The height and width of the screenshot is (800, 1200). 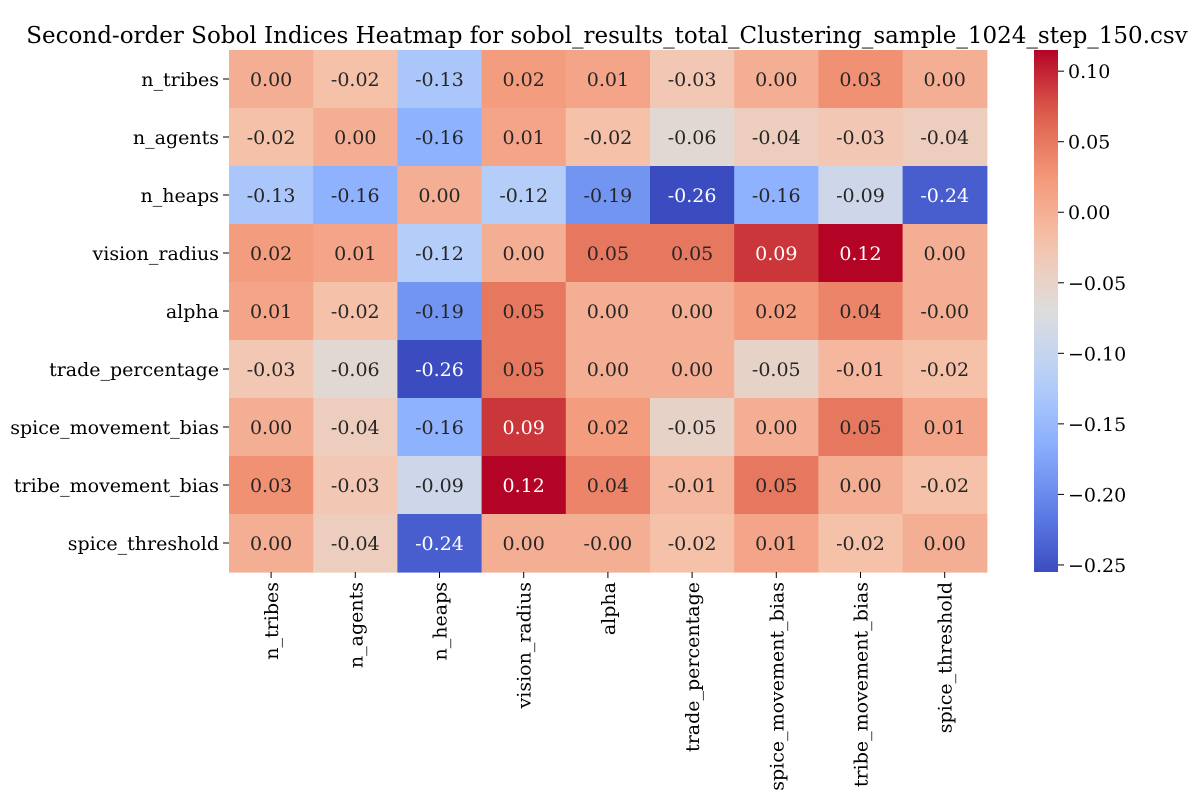 I want to click on x-tick-label: spice_threshold, so click(x=946, y=657).